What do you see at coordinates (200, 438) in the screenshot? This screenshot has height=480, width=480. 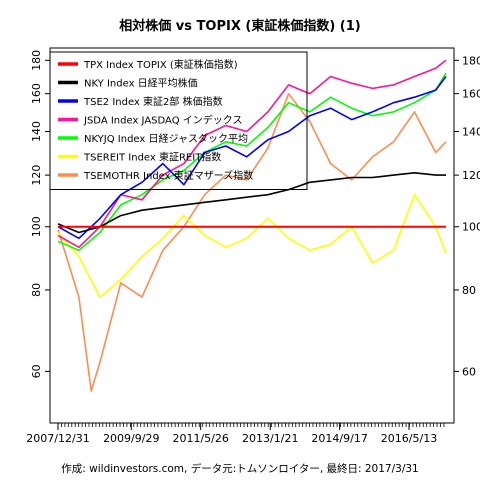 I see `x-tick-label-2: 2011/5/26` at bounding box center [200, 438].